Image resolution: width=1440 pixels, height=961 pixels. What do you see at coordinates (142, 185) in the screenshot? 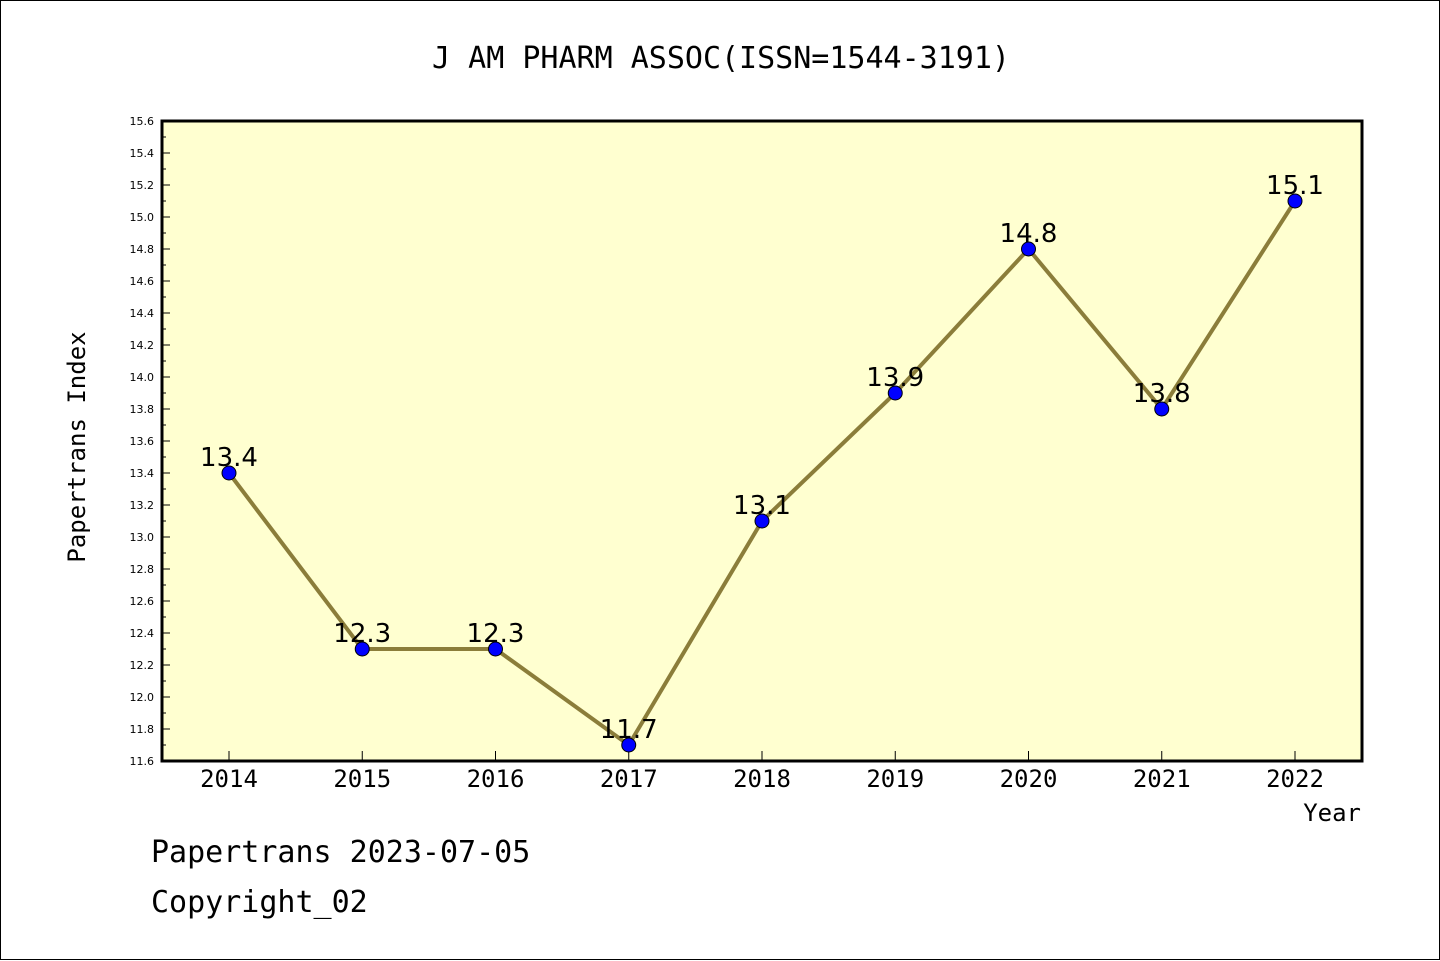
I see `y-tick-label: 15.2` at bounding box center [142, 185].